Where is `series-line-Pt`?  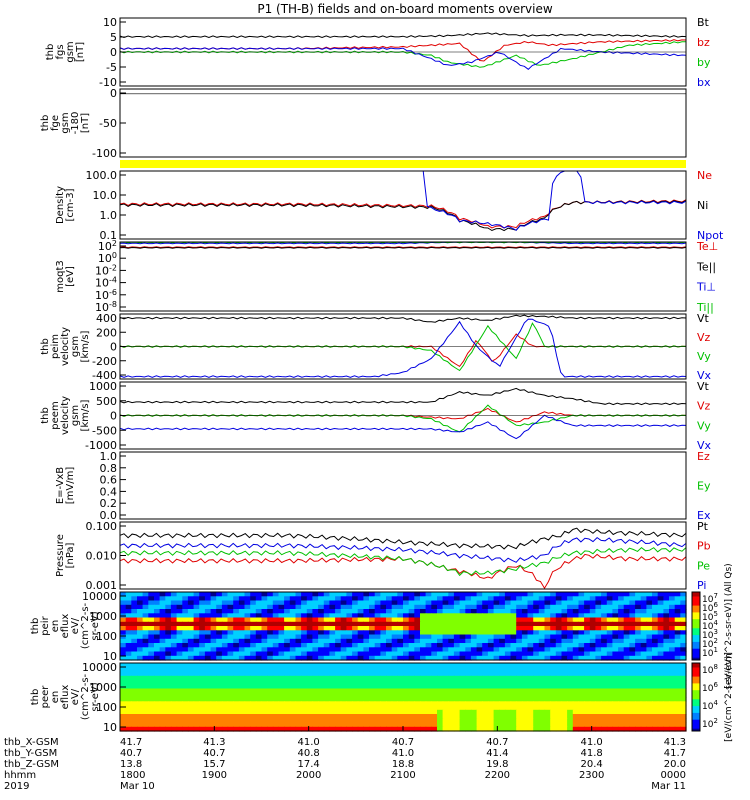
series-line-Pt is located at coordinates (403, 538).